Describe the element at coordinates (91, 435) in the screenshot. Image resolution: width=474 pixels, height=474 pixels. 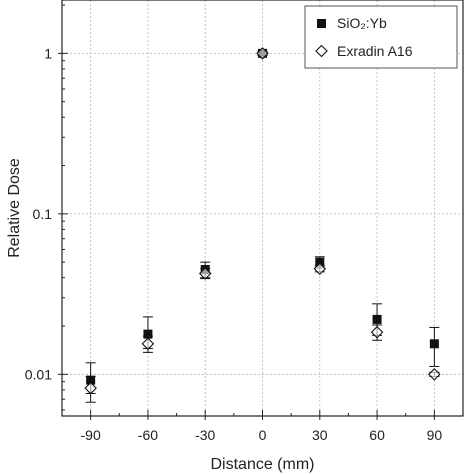
I see `x-tick-label: -90` at that location.